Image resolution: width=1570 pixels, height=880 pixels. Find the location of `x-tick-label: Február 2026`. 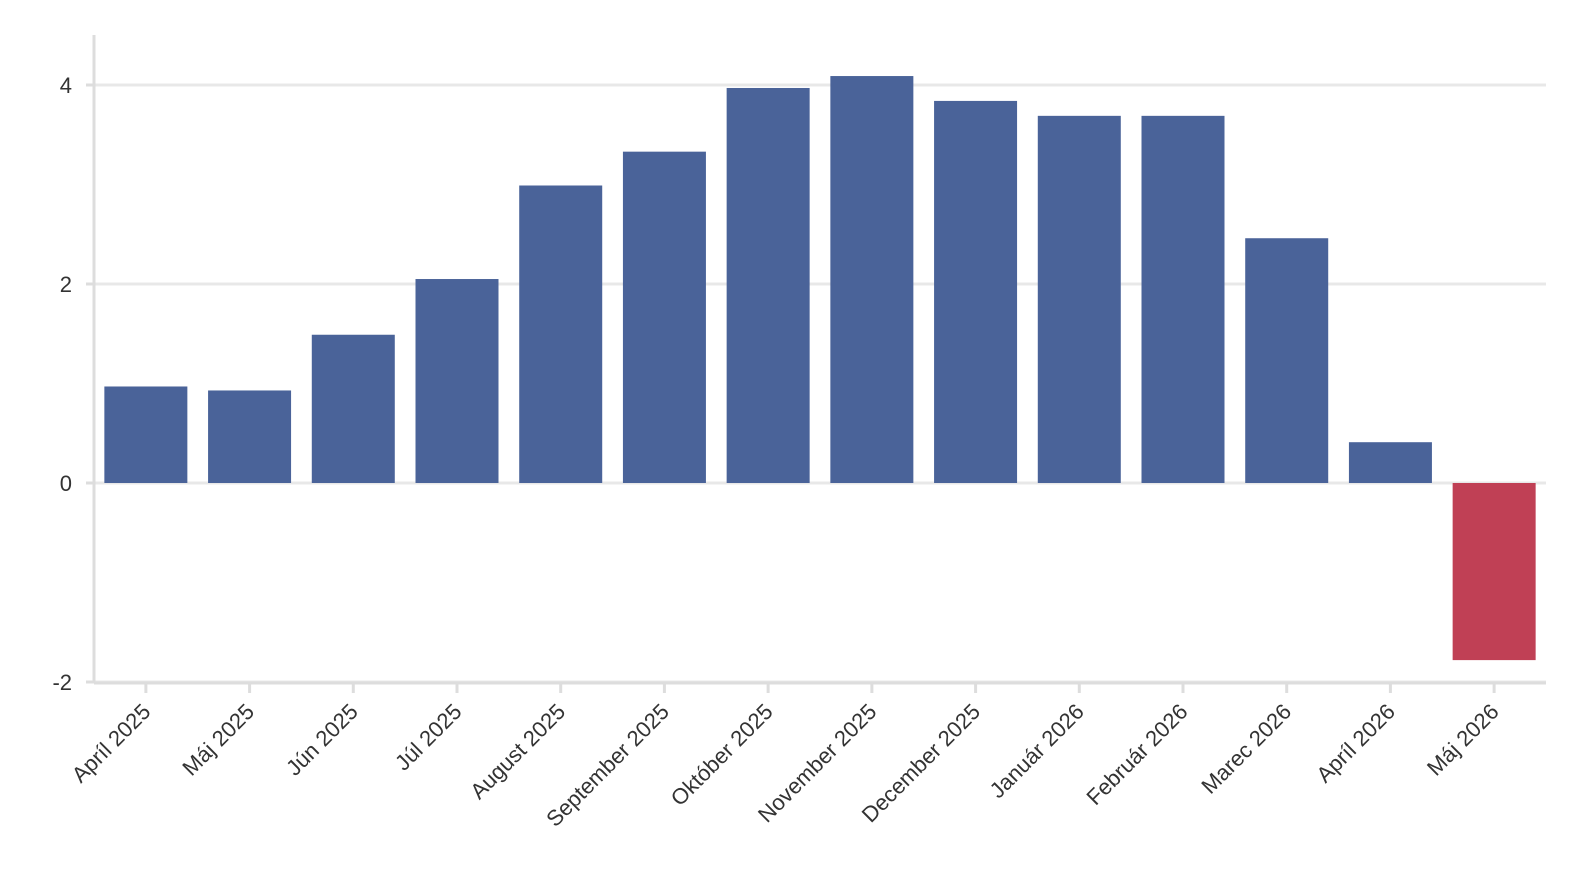

x-tick-label: Február 2026 is located at coordinates (1136, 754).